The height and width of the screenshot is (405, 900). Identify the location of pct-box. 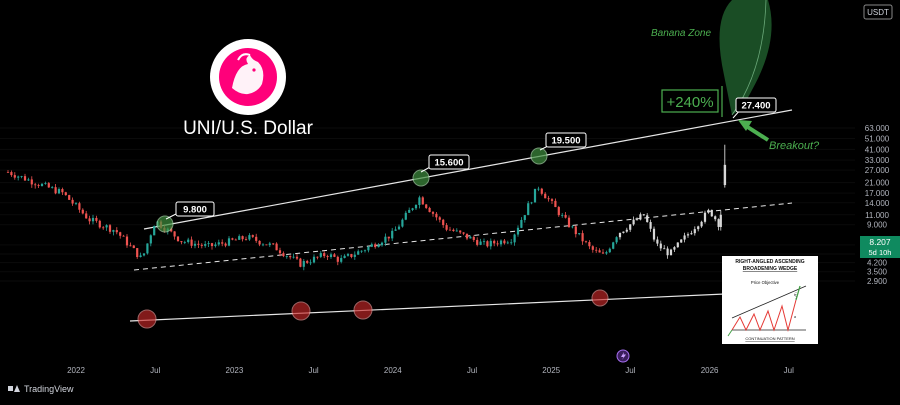
(690, 101).